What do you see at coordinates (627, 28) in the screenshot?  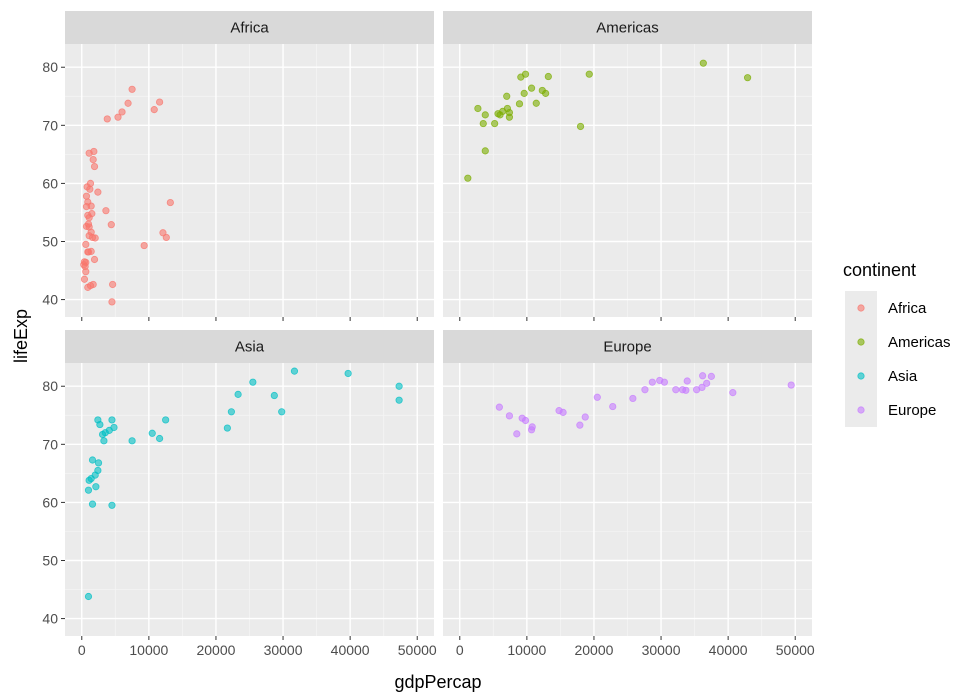 I see `facet-strip-label: Americas` at bounding box center [627, 28].